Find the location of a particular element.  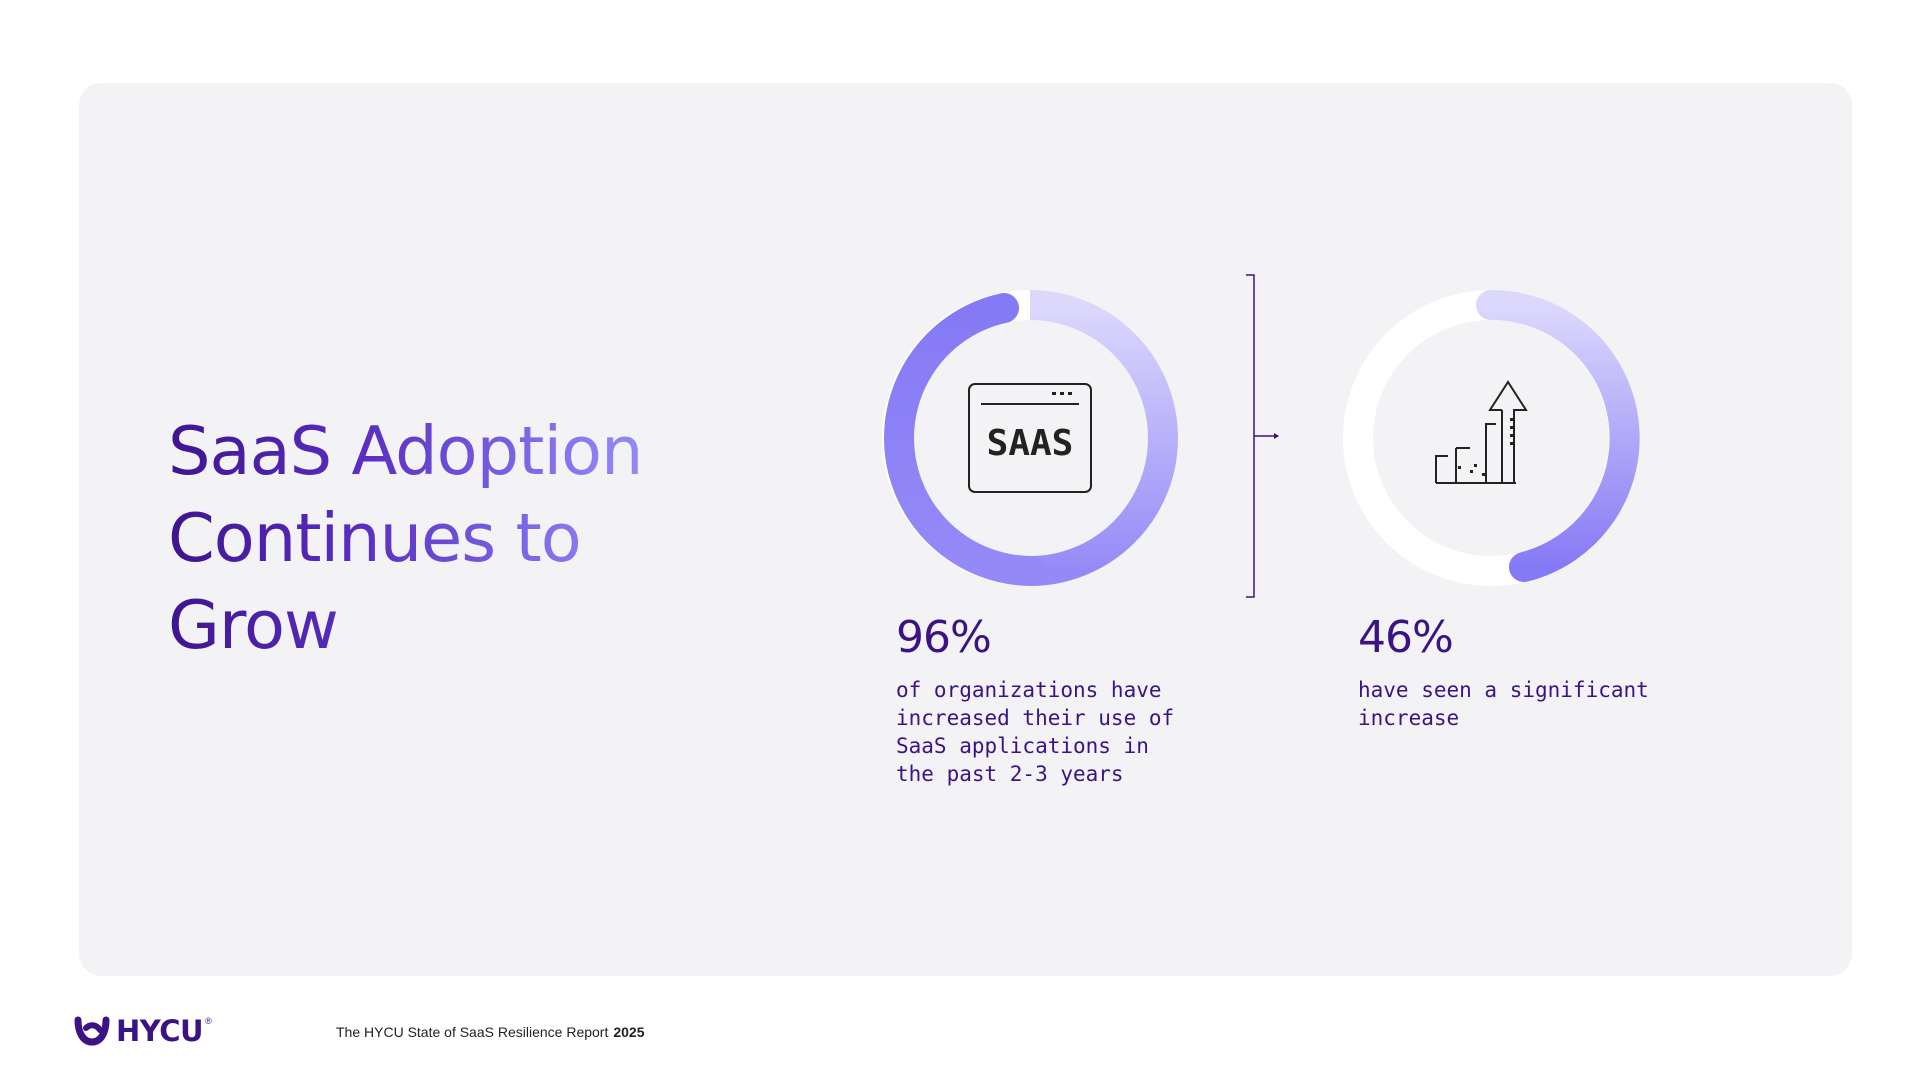

title-line-2: Continues to is located at coordinates (374, 538).